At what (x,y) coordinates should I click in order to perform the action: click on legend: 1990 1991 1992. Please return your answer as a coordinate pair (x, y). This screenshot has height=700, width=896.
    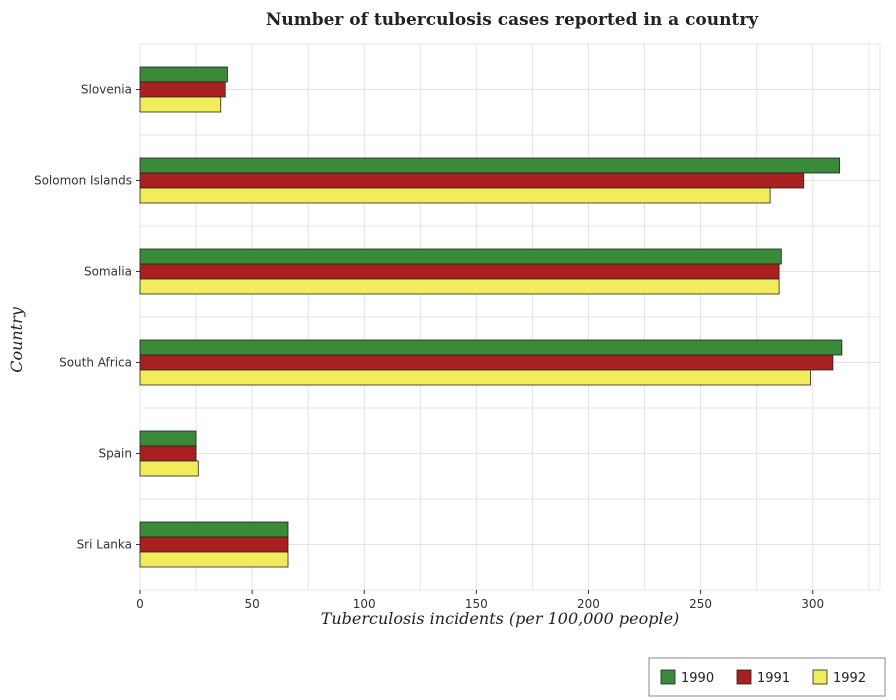
    Looking at the image, I should click on (767, 677).